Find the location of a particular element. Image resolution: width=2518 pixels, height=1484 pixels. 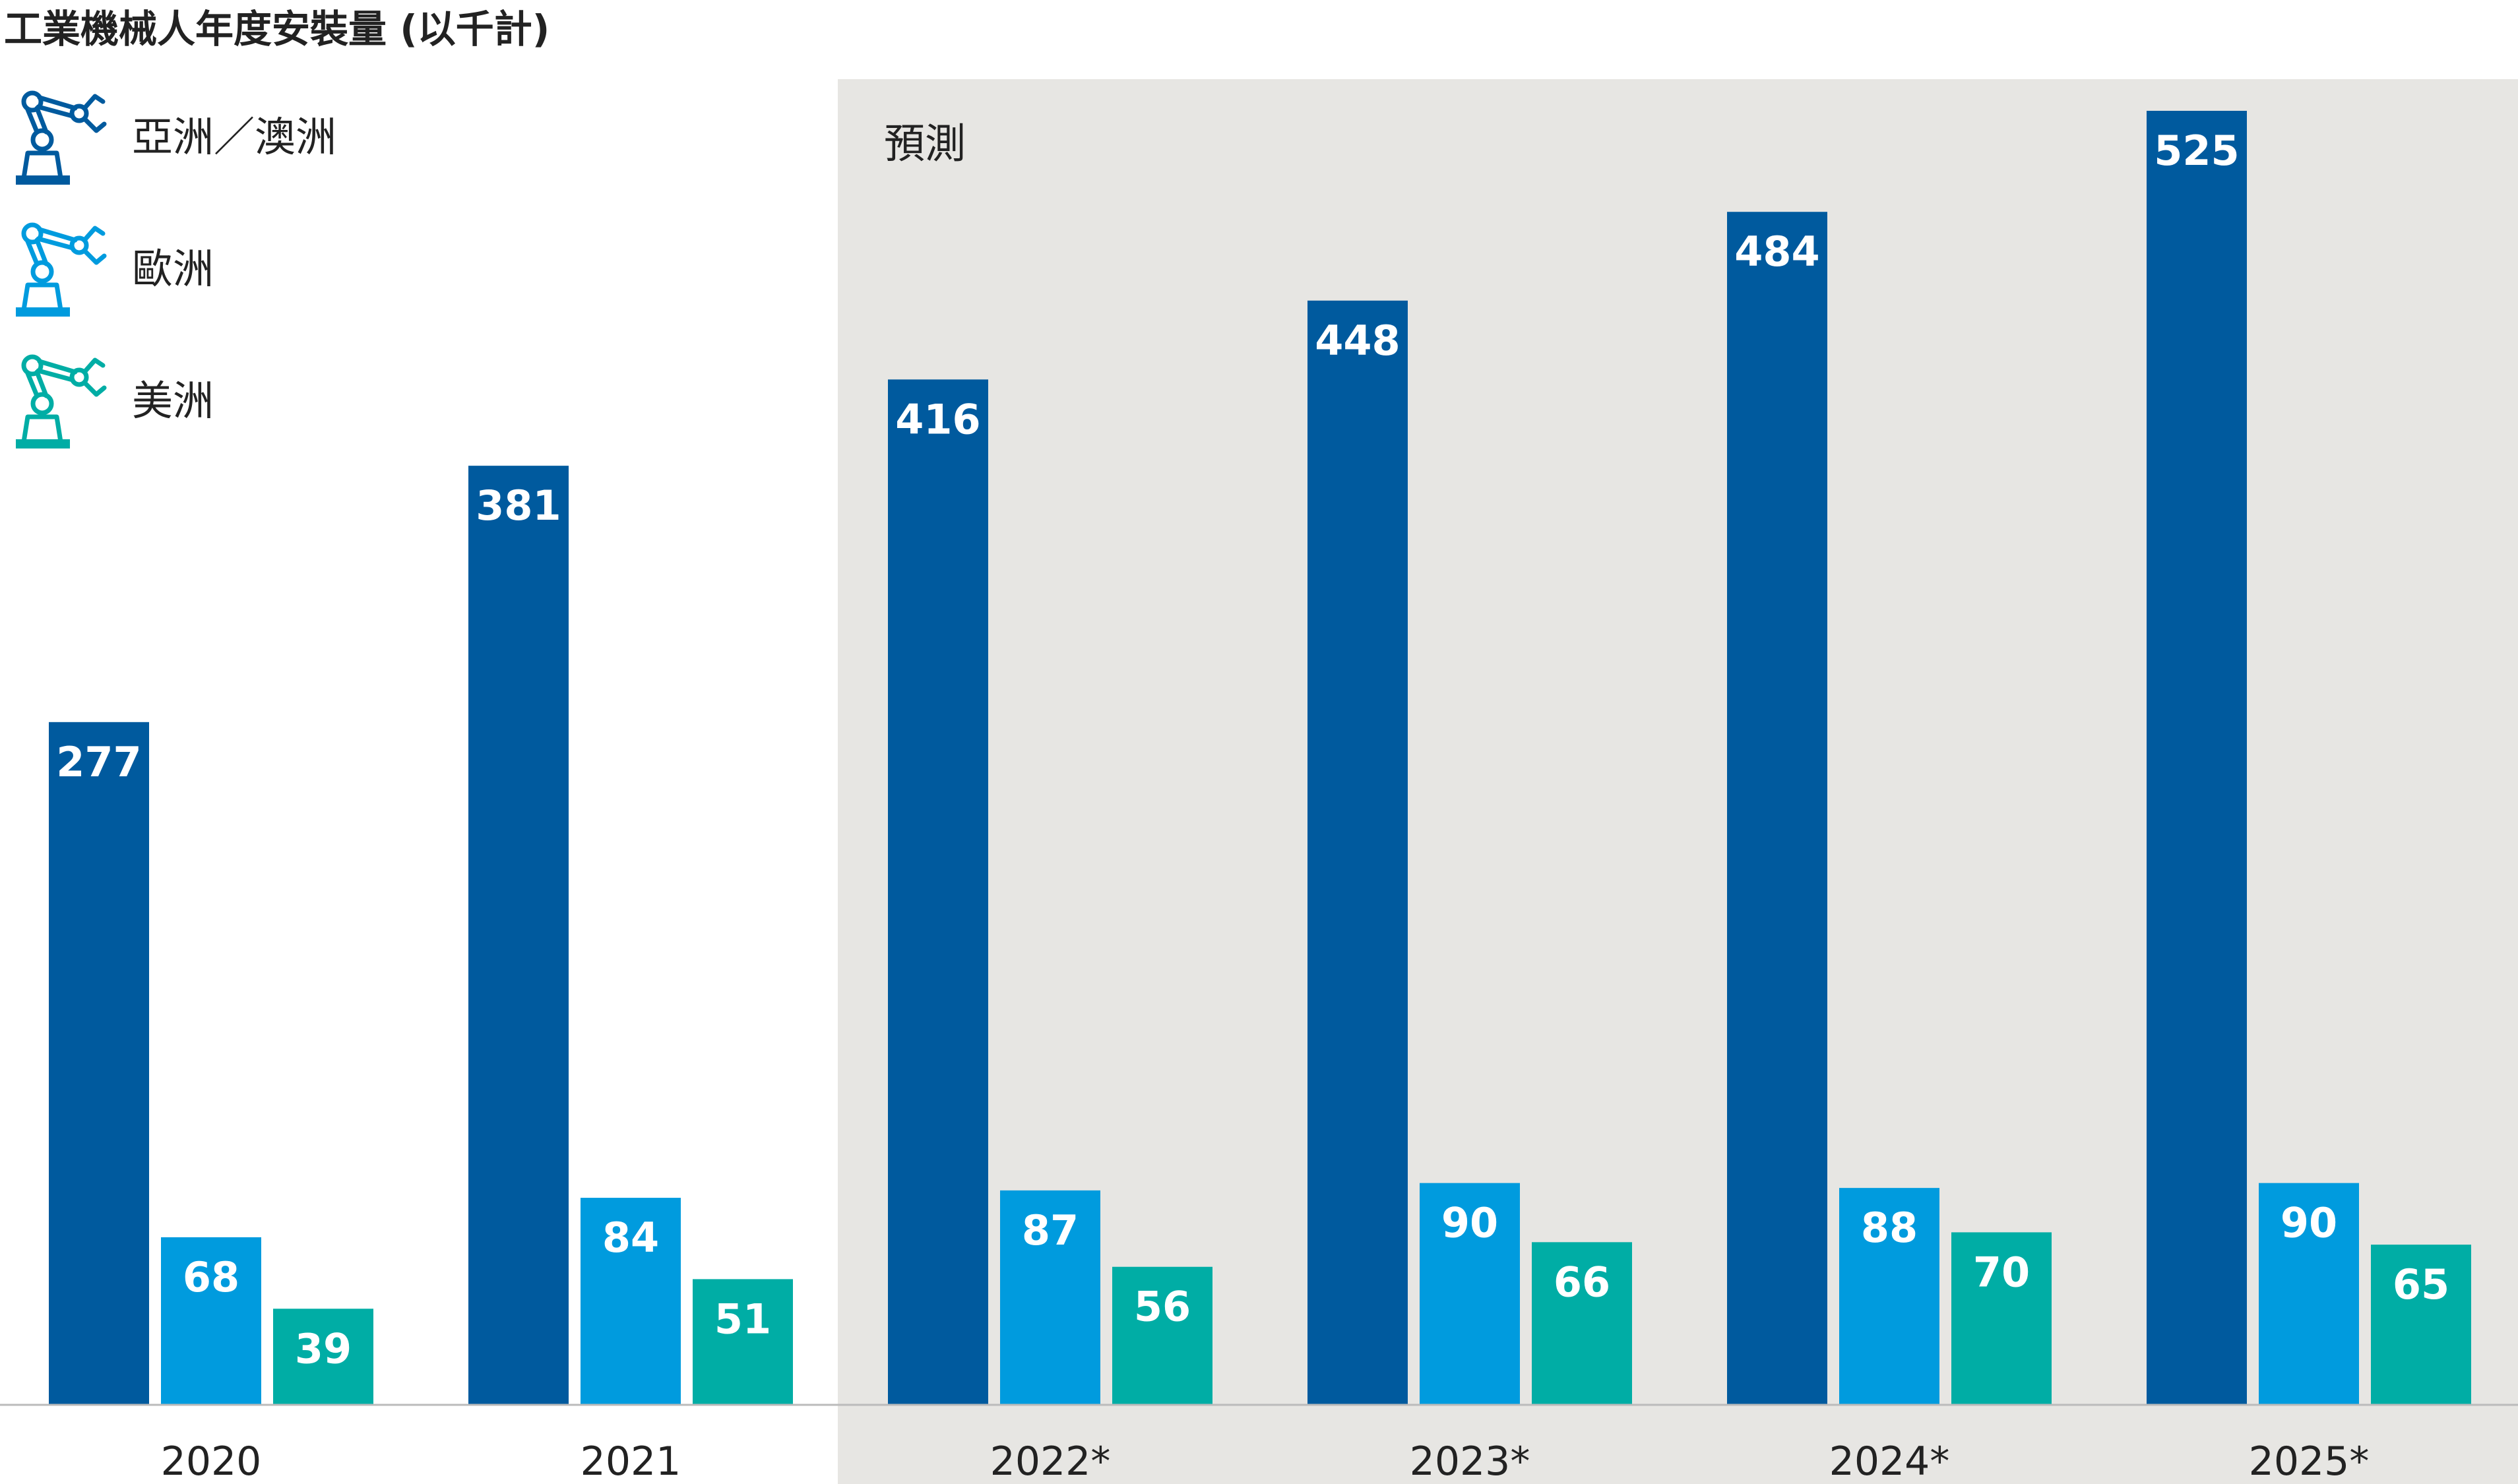

data-label-2025-s1: 90 is located at coordinates (2309, 1223).